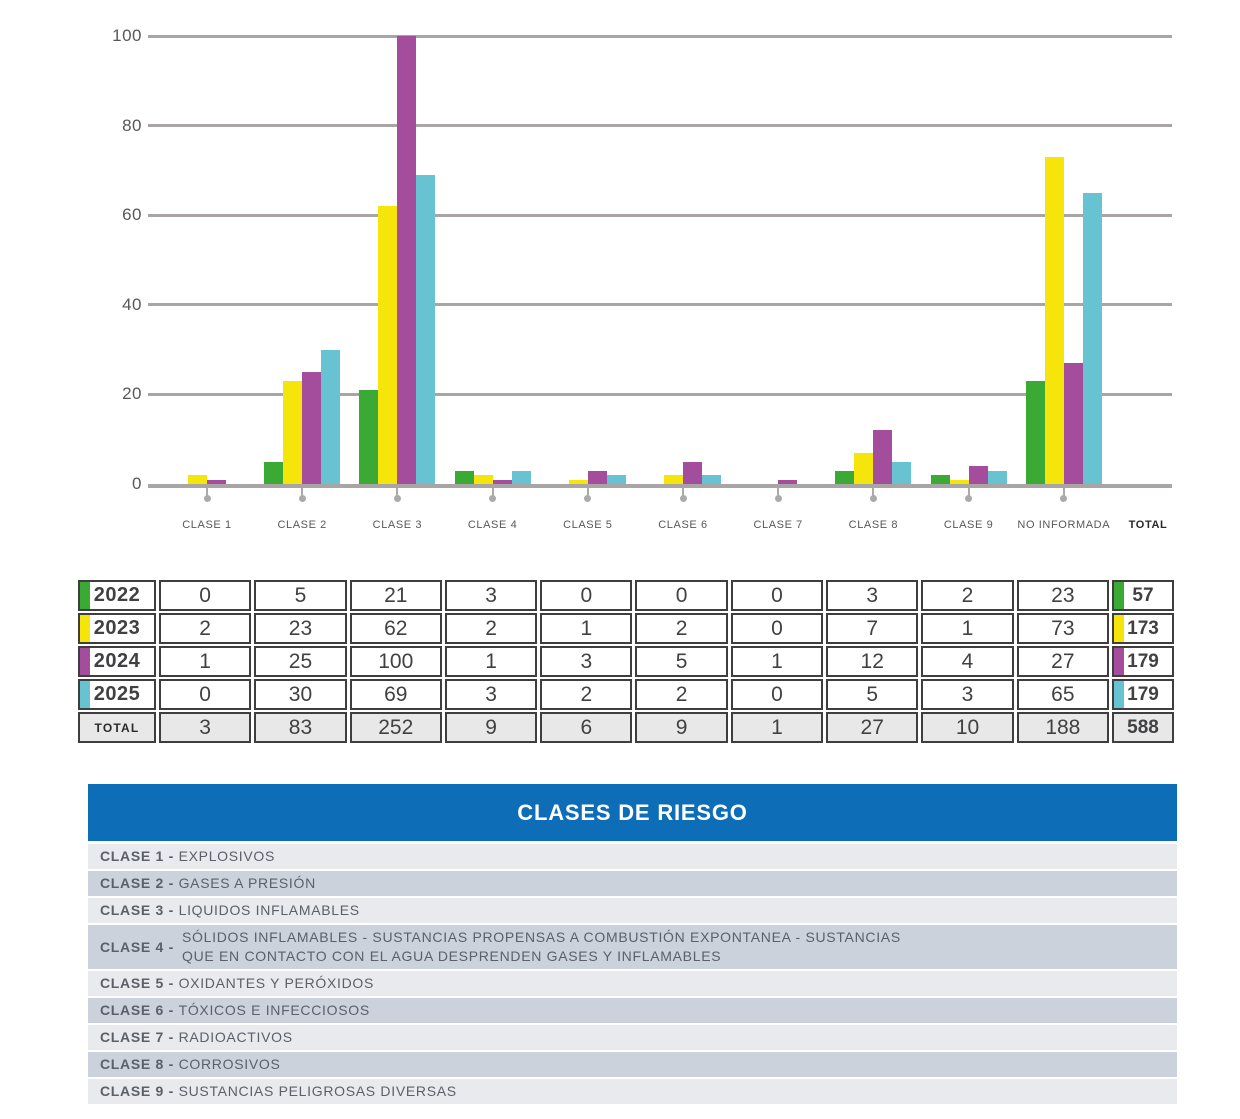 The width and height of the screenshot is (1240, 1119). Describe the element at coordinates (132, 304) in the screenshot. I see `y-axis-tick-label: 40` at that location.